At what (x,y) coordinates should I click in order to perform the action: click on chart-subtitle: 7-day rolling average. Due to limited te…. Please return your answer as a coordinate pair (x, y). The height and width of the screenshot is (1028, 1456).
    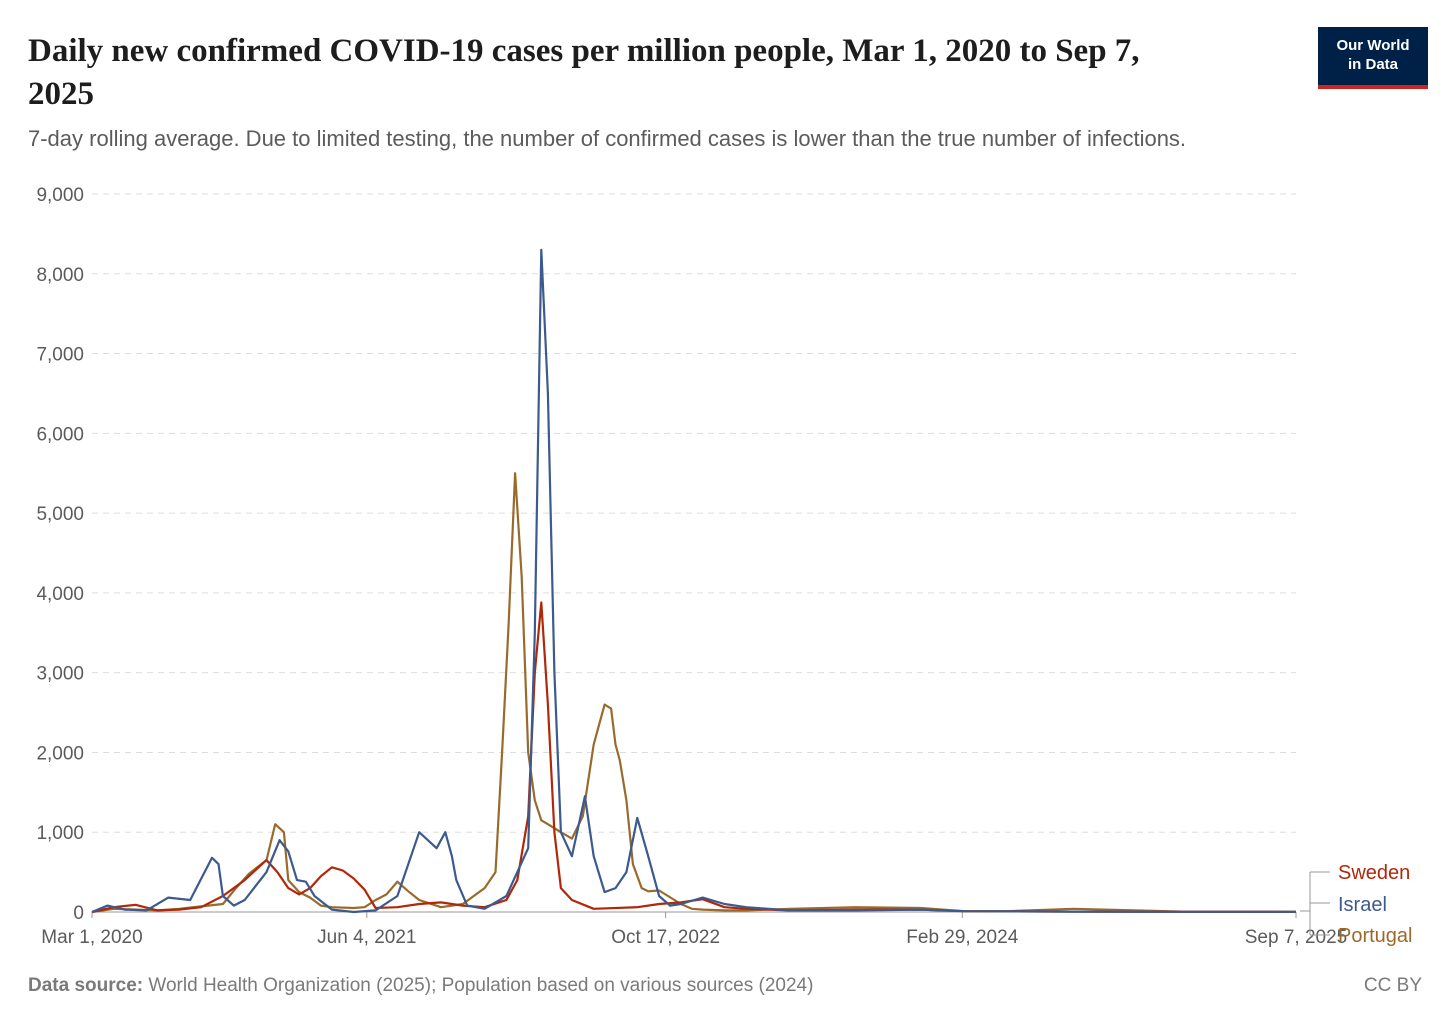
    Looking at the image, I should click on (607, 138).